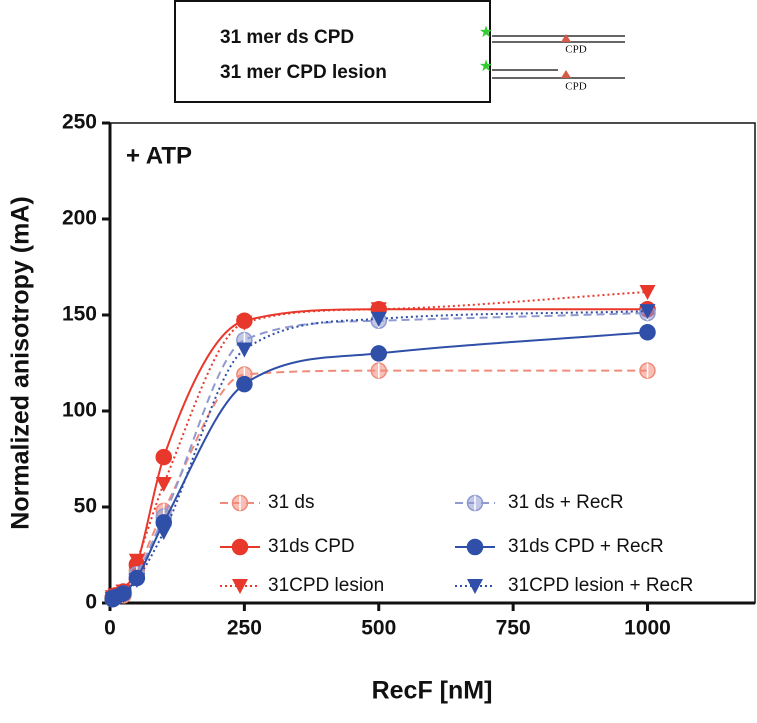 The width and height of the screenshot is (757, 723). Describe the element at coordinates (432, 691) in the screenshot. I see `x-axis-title: RecF [nM]` at that location.